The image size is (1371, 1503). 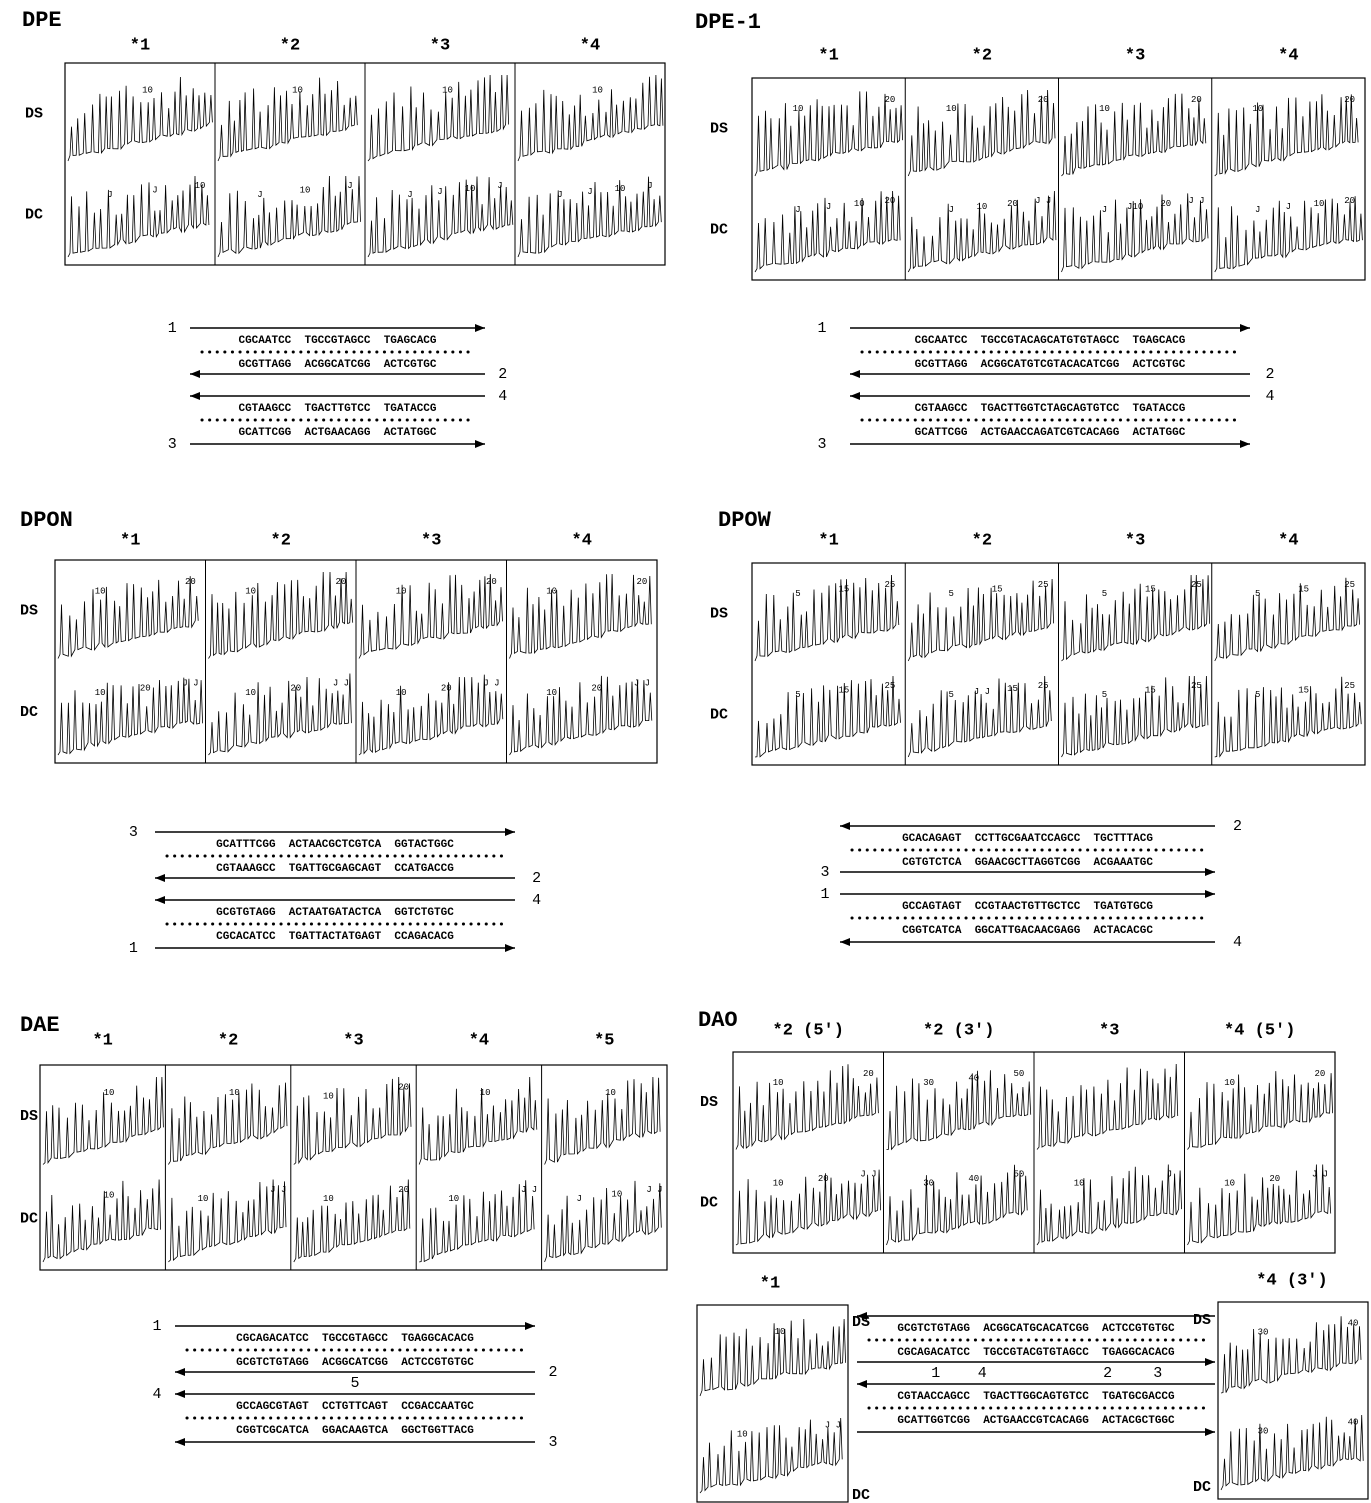 What do you see at coordinates (355, 1407) in the screenshot?
I see `sequence-line: GCCAGCGTAGT CCTGTTCAGT CCGACCAATGC` at bounding box center [355, 1407].